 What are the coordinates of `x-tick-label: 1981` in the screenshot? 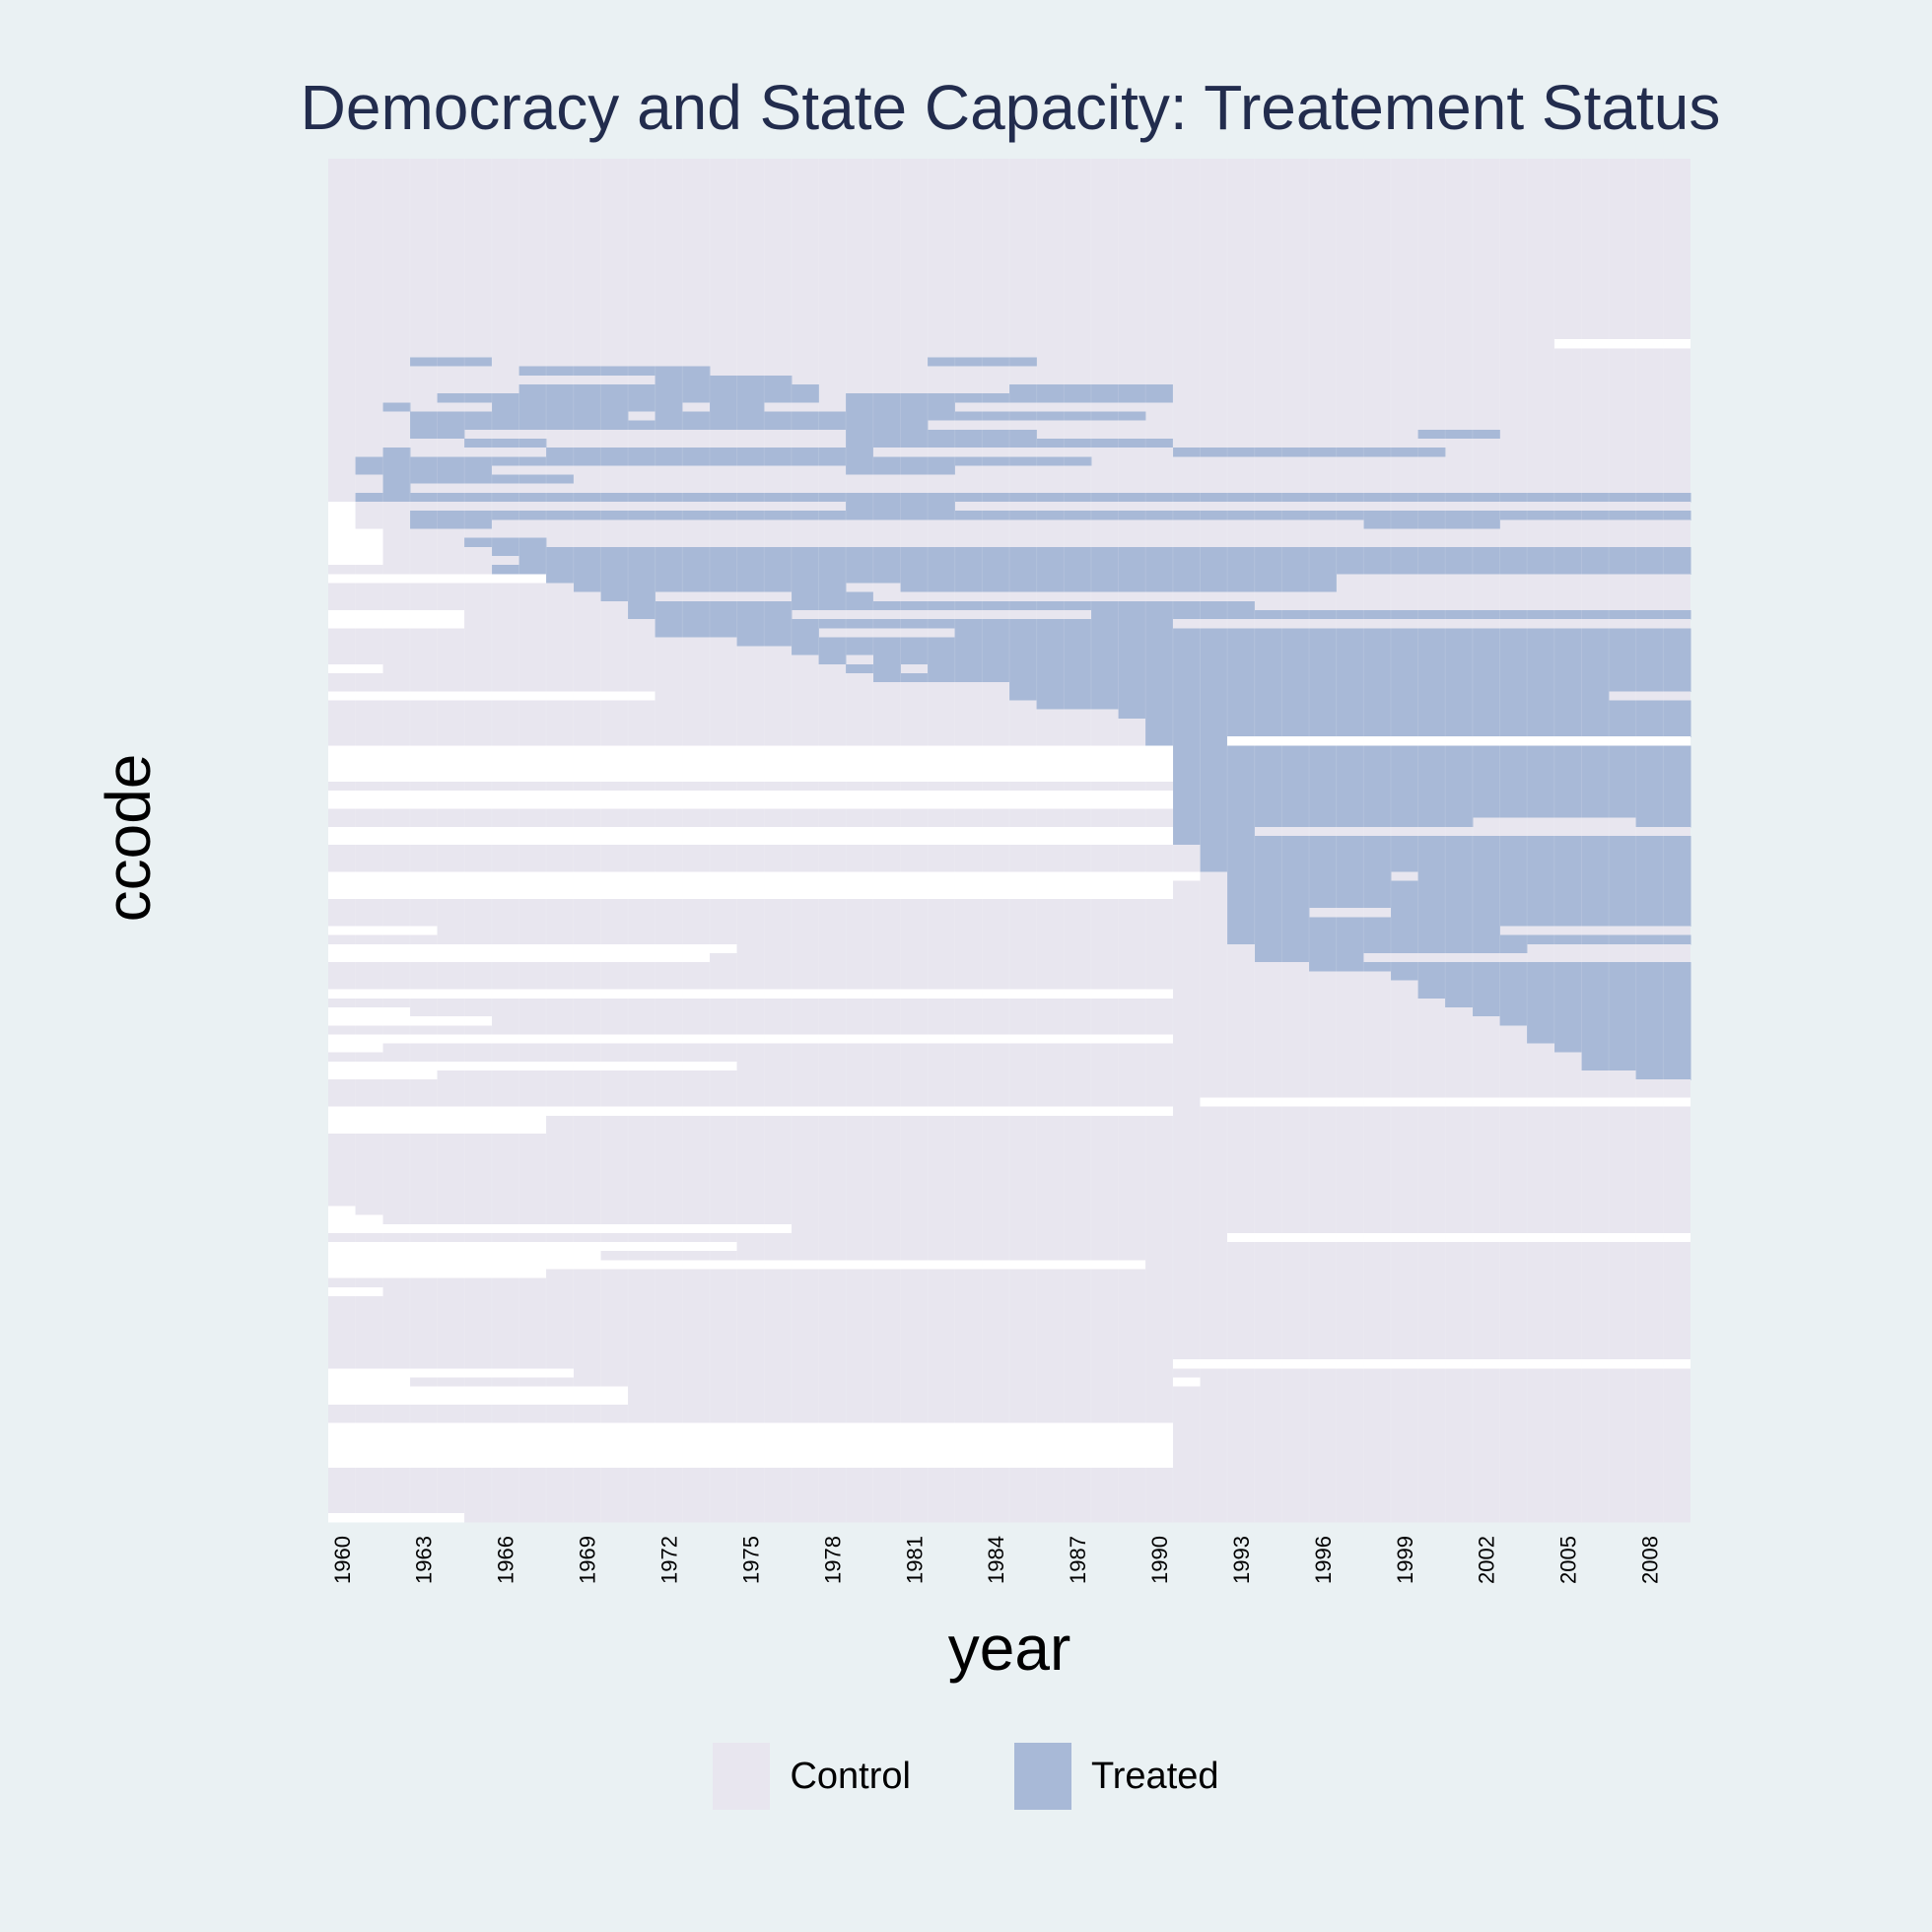 It's located at (915, 1560).